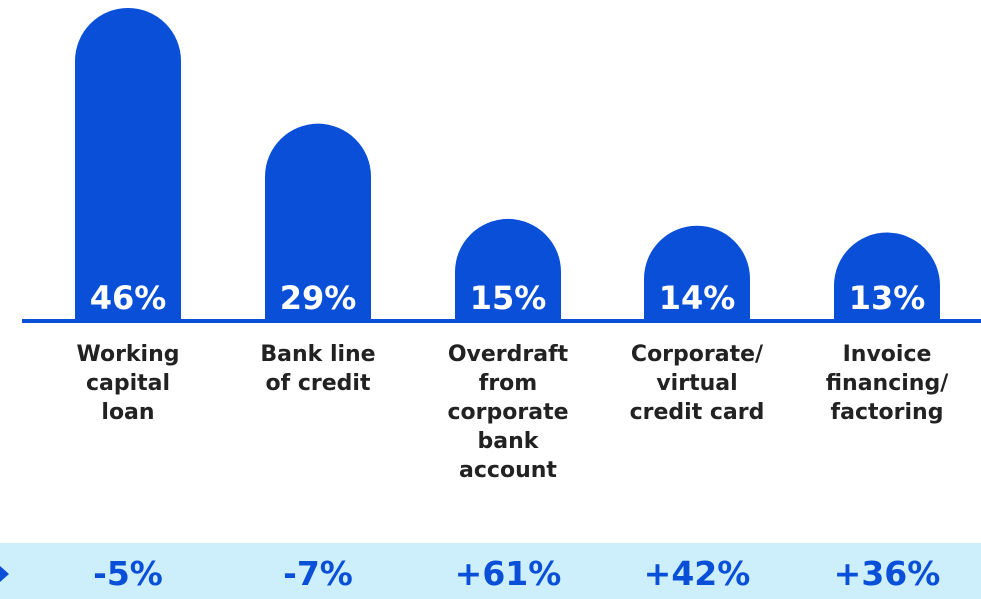  What do you see at coordinates (128, 298) in the screenshot?
I see `bar-value-label: 46%` at bounding box center [128, 298].